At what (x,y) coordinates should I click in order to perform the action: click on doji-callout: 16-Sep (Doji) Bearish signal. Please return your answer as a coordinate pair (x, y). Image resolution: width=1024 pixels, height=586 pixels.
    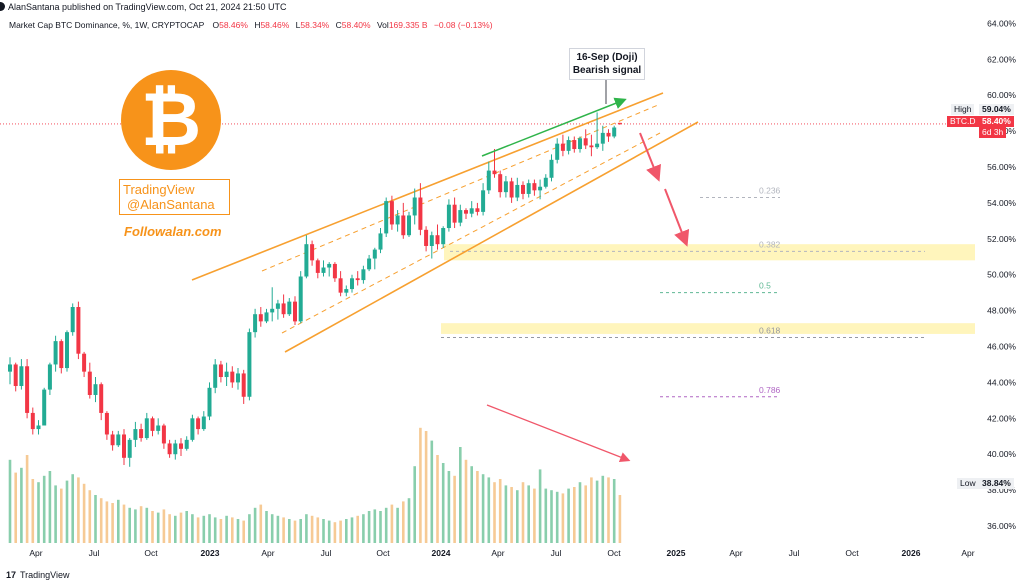
    Looking at the image, I should click on (607, 64).